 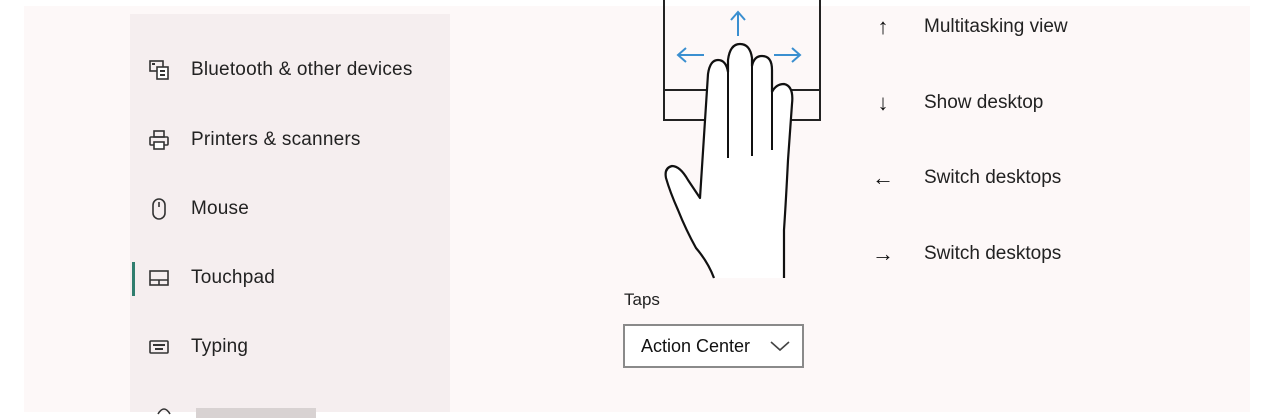 What do you see at coordinates (984, 102) in the screenshot?
I see `gesture-label: Show desktop` at bounding box center [984, 102].